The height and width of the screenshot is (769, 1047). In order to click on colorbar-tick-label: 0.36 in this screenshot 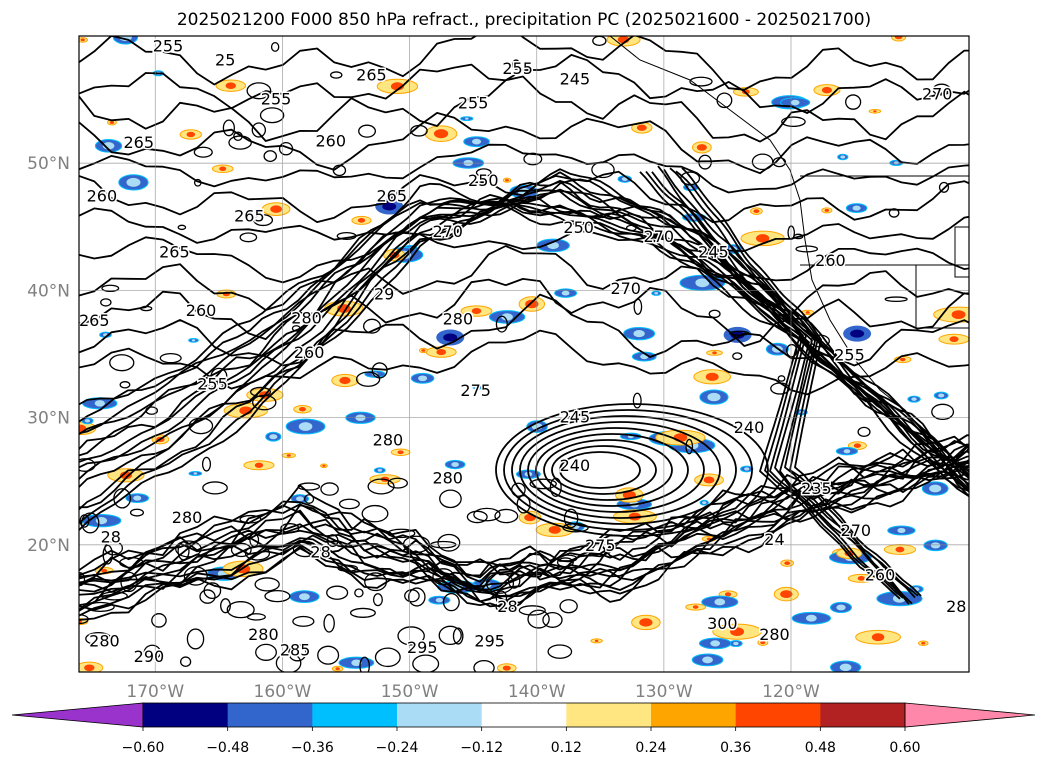, I will do `click(735, 748)`.